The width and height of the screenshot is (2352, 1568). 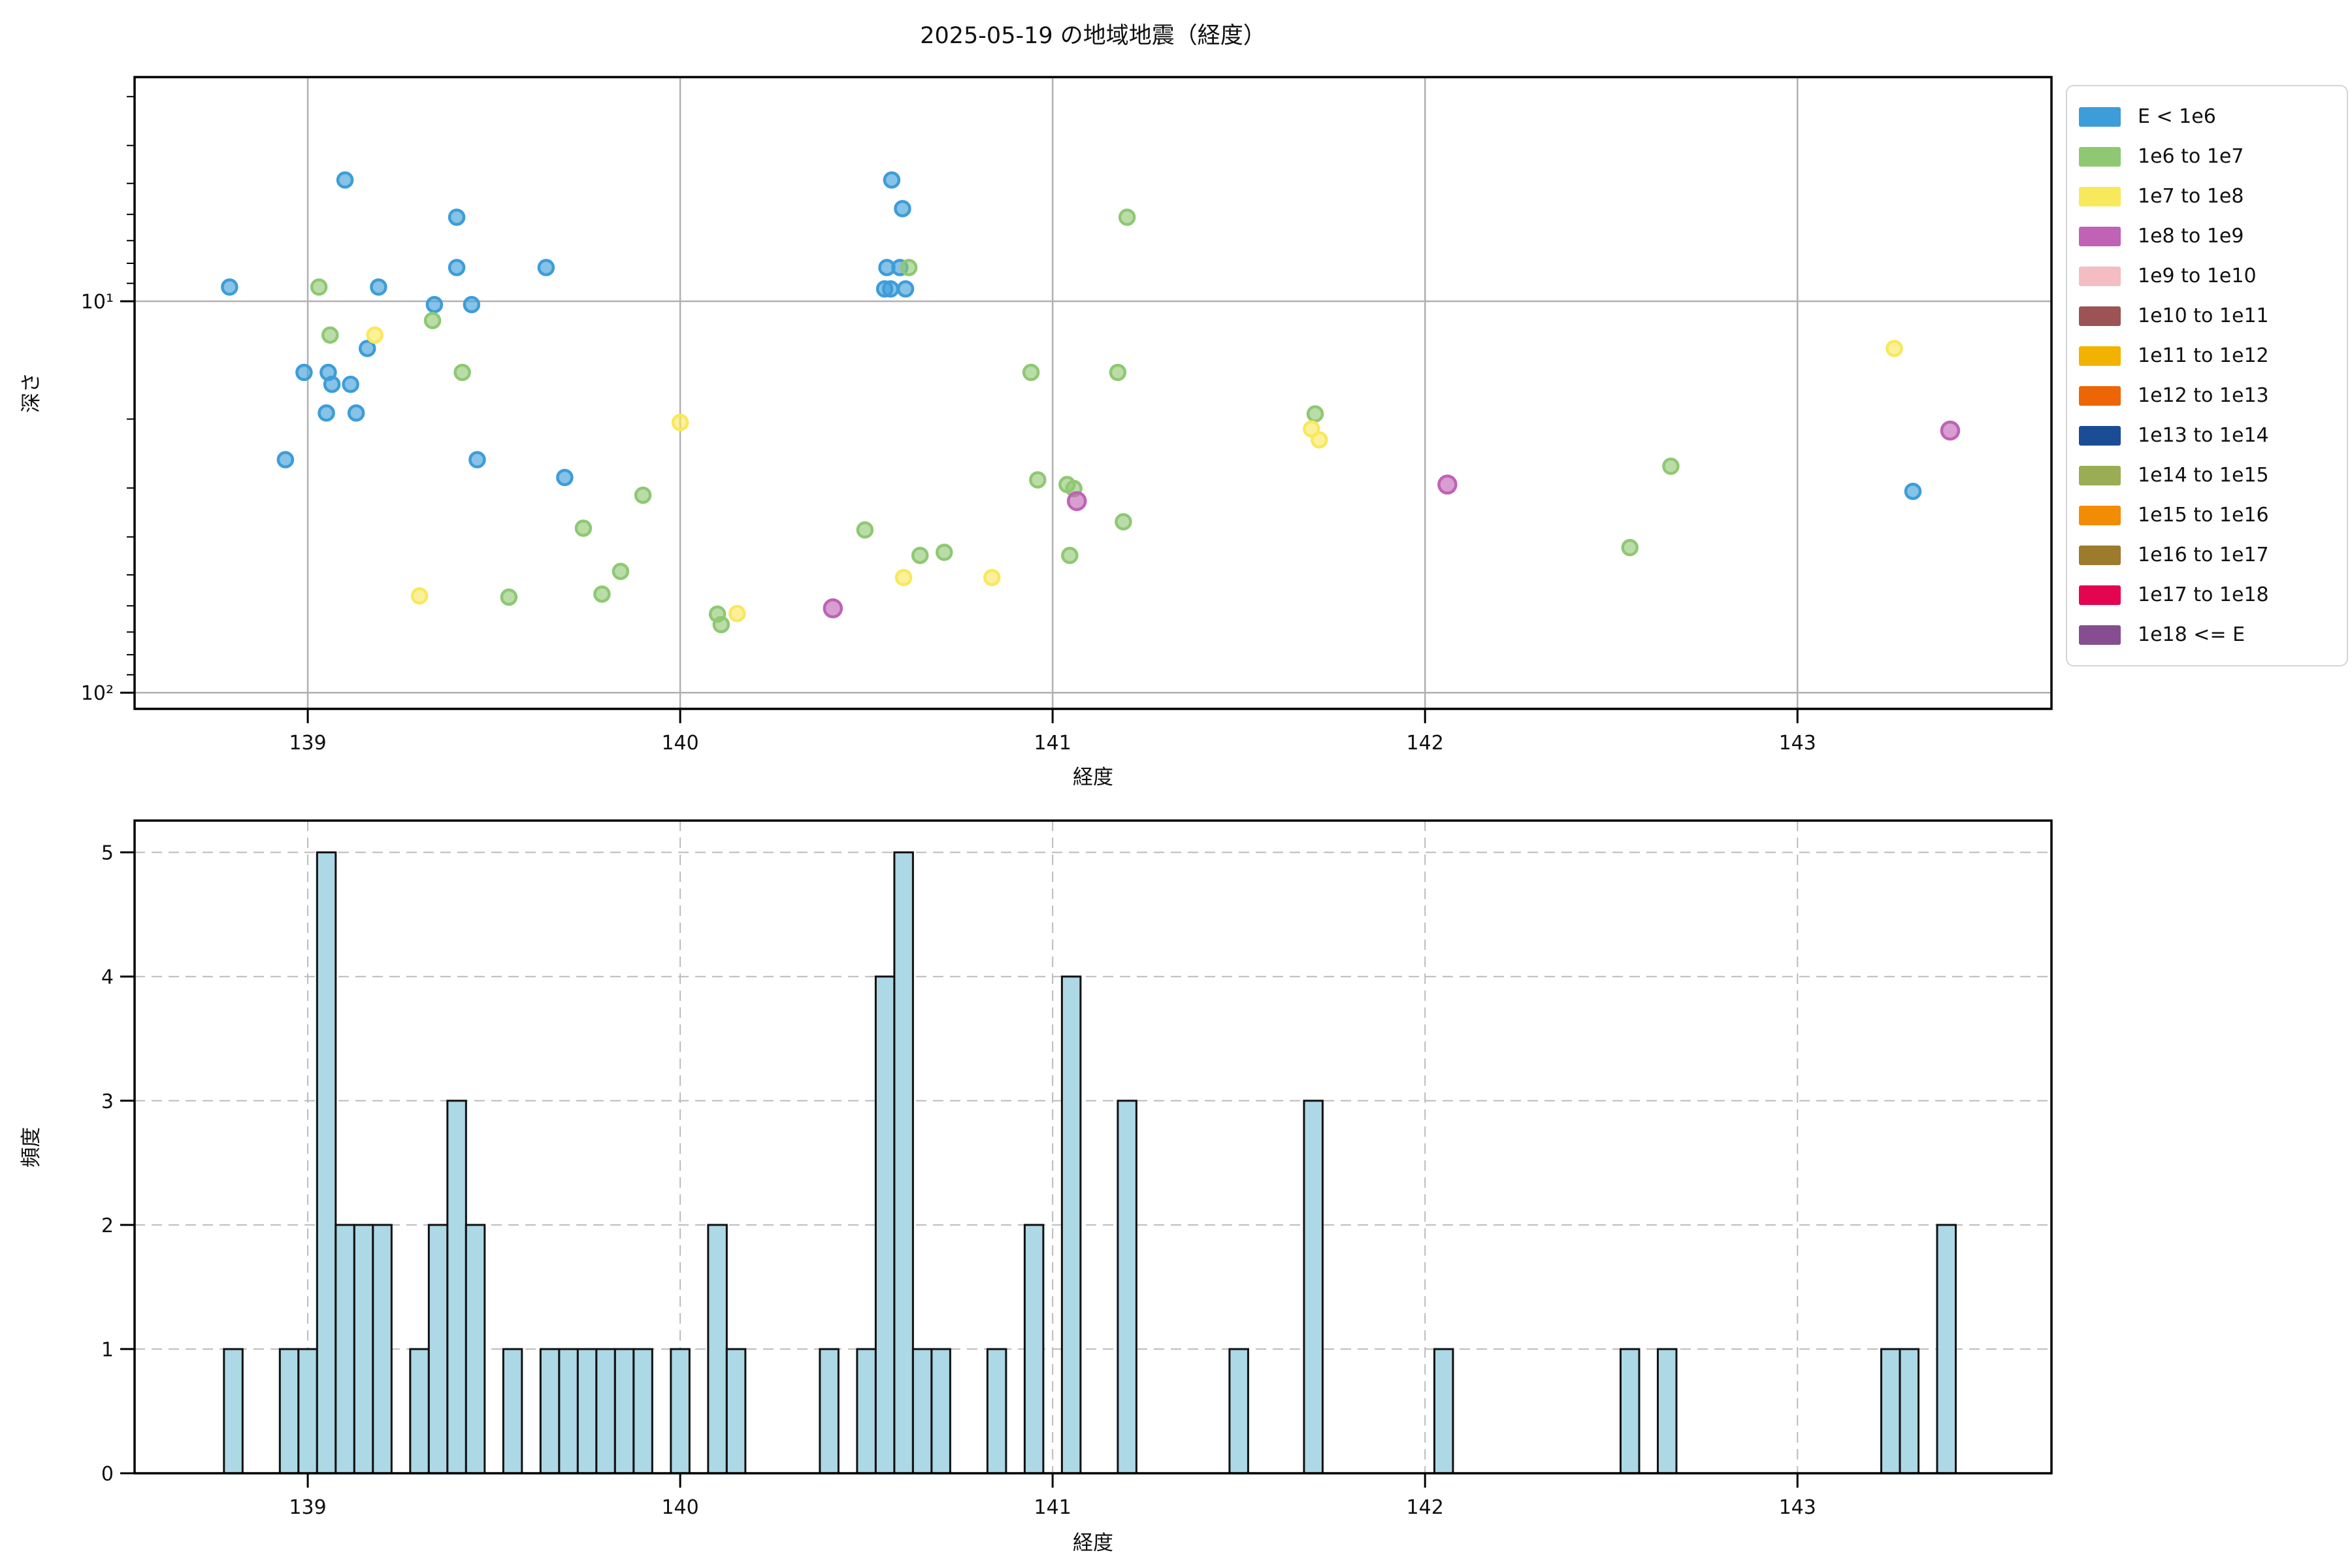 I want to click on legend-entry: 1e8 to 1e9, so click(x=2207, y=236).